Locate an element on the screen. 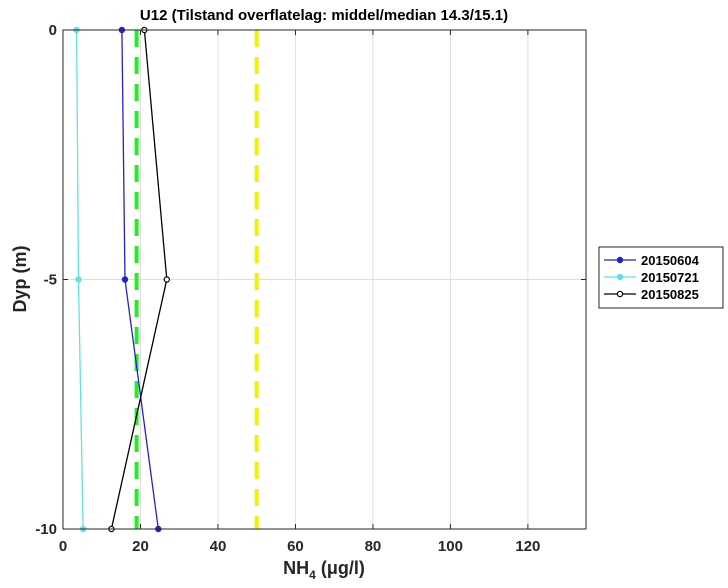 The image size is (728, 588). x-tick-label: 0 is located at coordinates (63, 546).